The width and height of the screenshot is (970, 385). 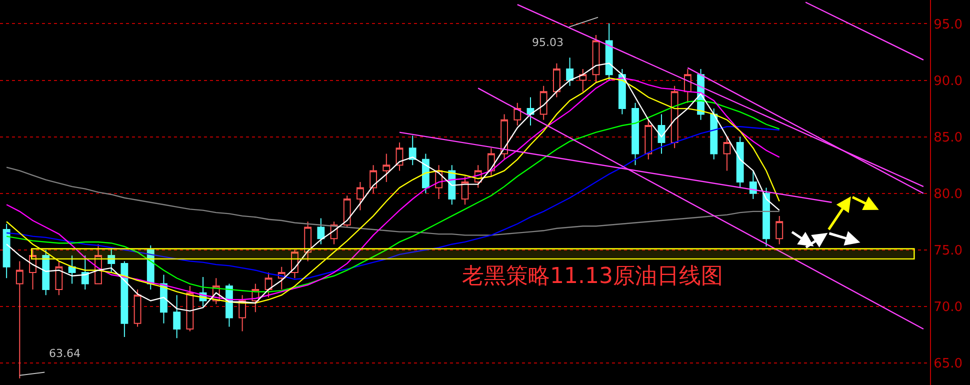 What do you see at coordinates (948, 307) in the screenshot?
I see `y-tick-label: 70.0` at bounding box center [948, 307].